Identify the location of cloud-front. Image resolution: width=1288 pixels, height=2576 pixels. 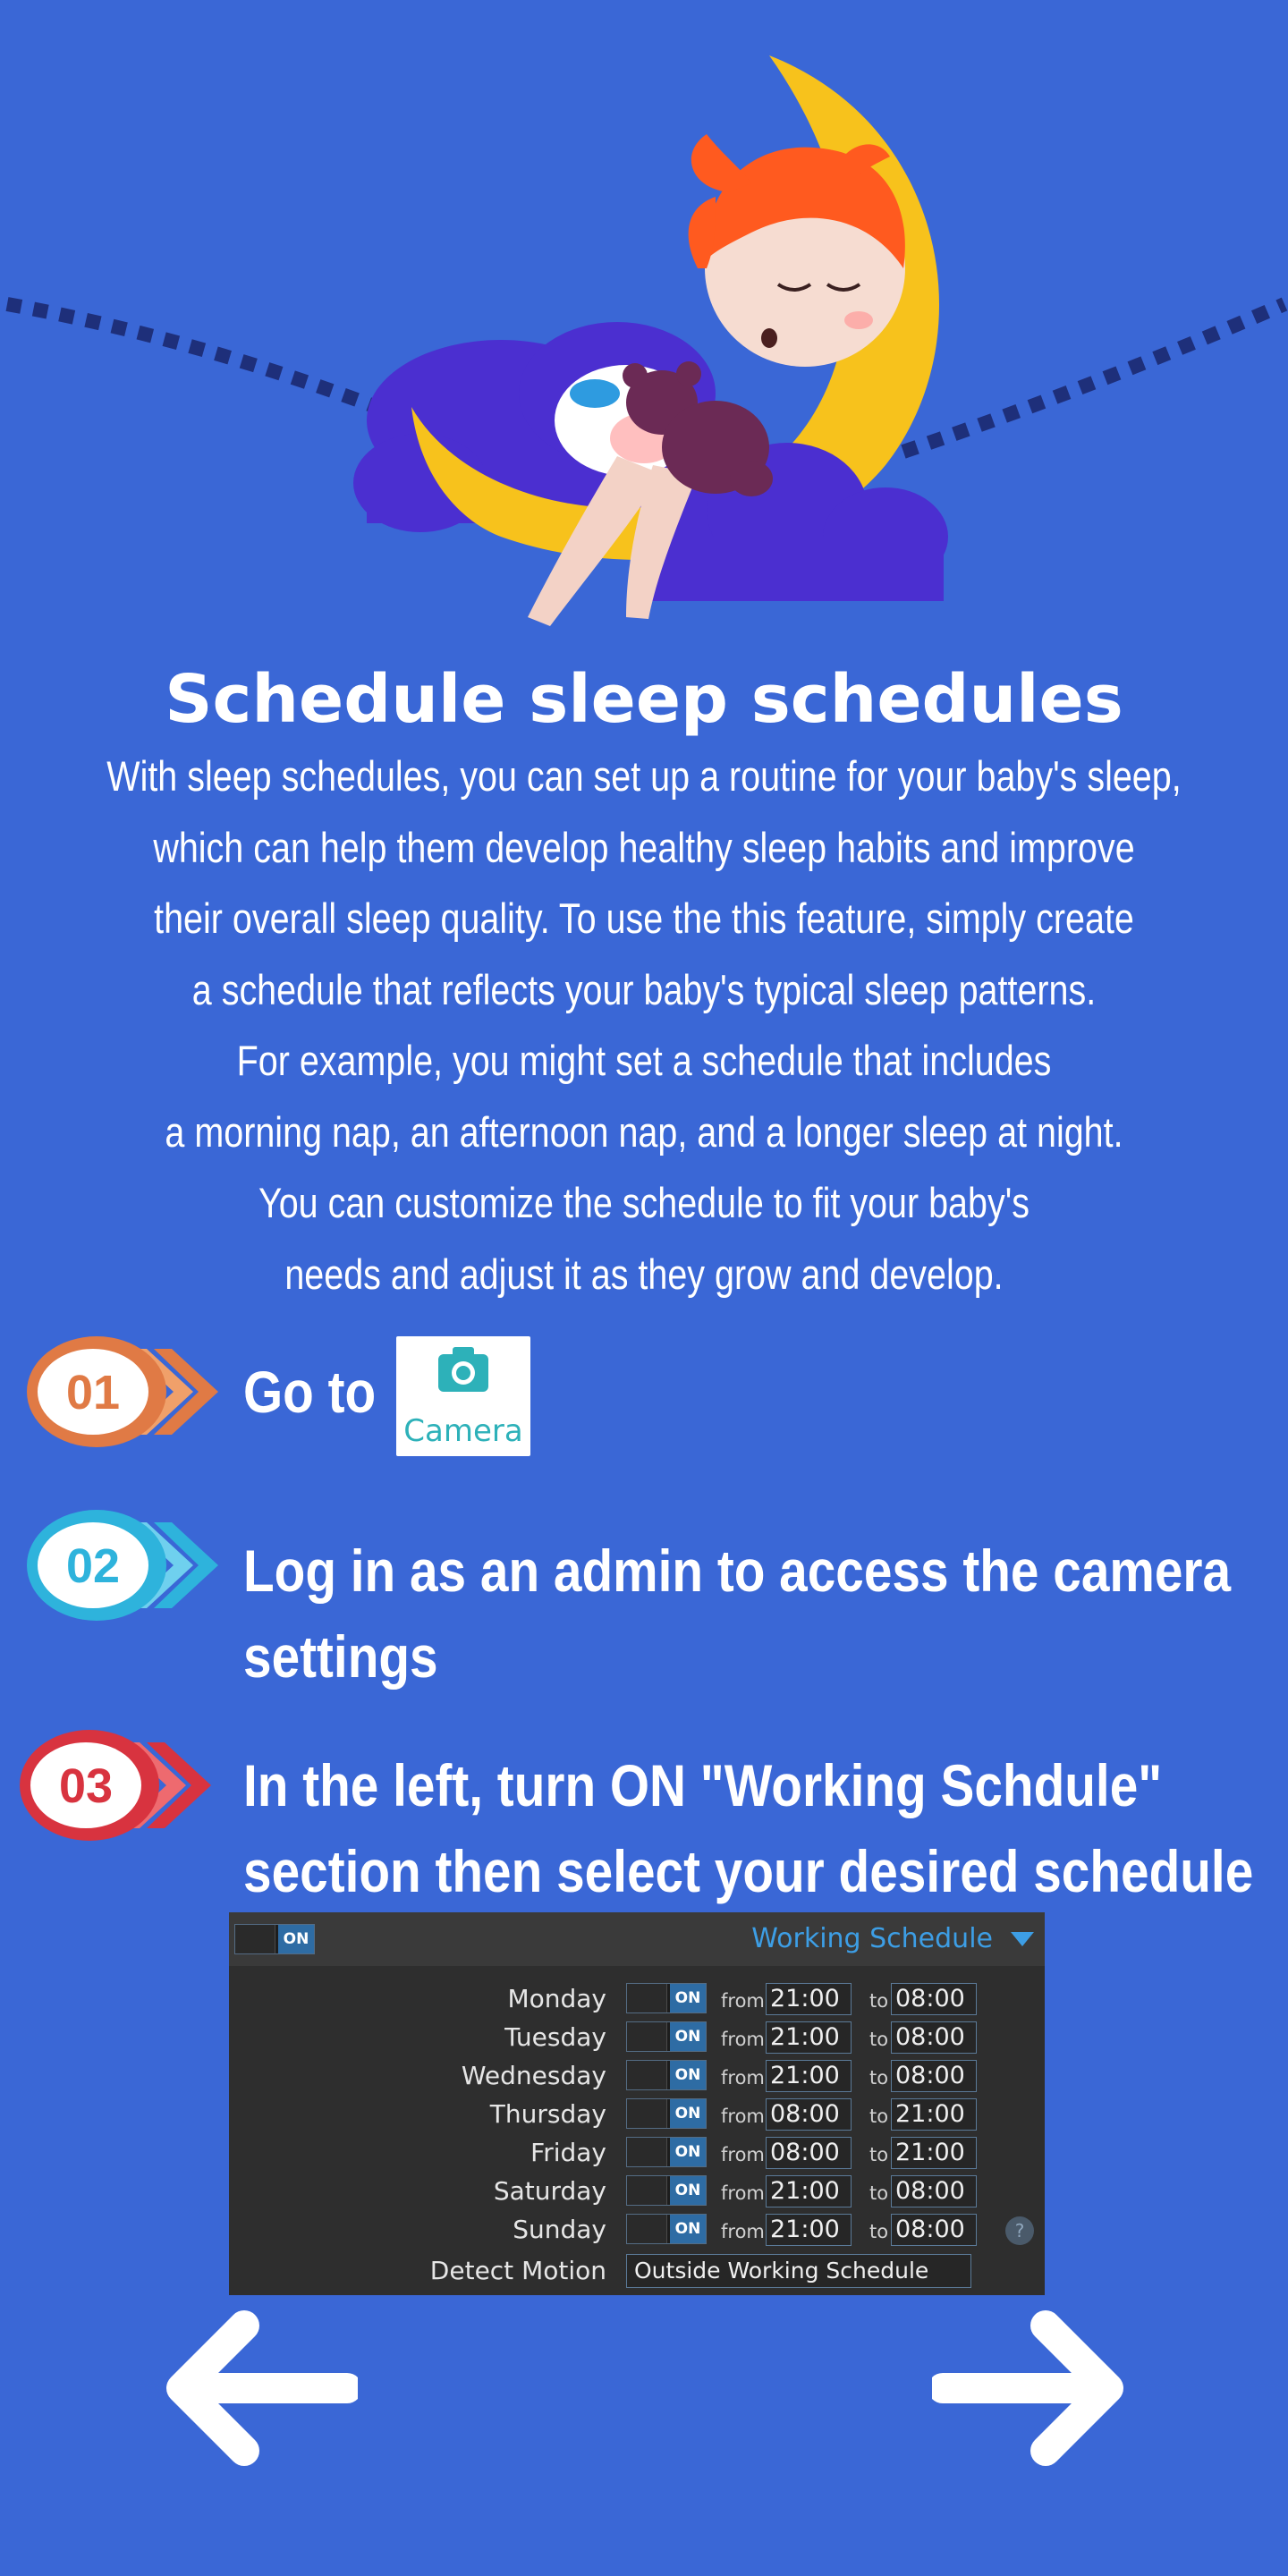
(791, 522).